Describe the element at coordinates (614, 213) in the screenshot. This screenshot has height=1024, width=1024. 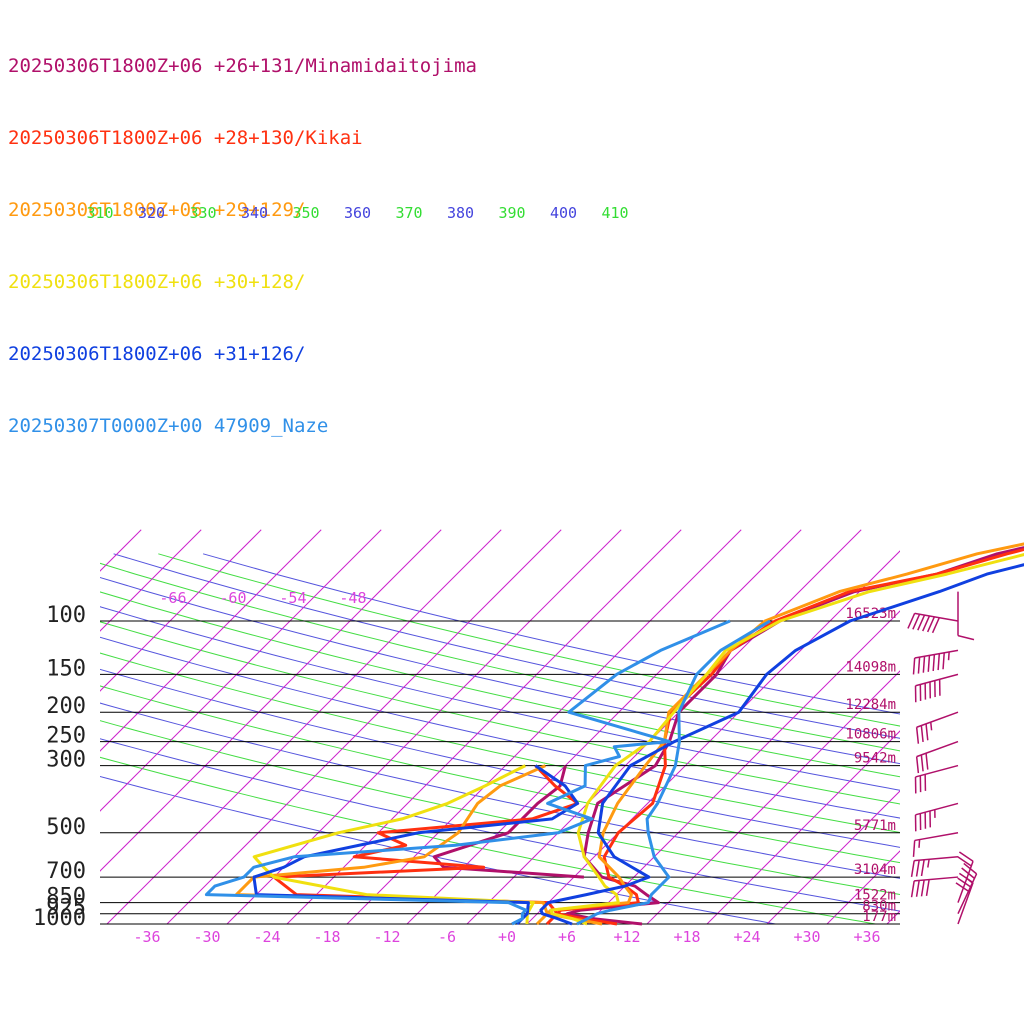
I see `theta-label: 410` at that location.